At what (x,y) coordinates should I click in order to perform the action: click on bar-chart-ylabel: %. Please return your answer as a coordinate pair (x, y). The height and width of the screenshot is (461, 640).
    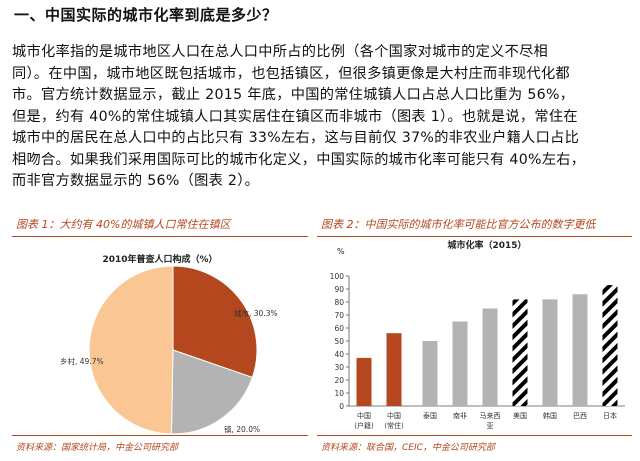
    Looking at the image, I should click on (341, 251).